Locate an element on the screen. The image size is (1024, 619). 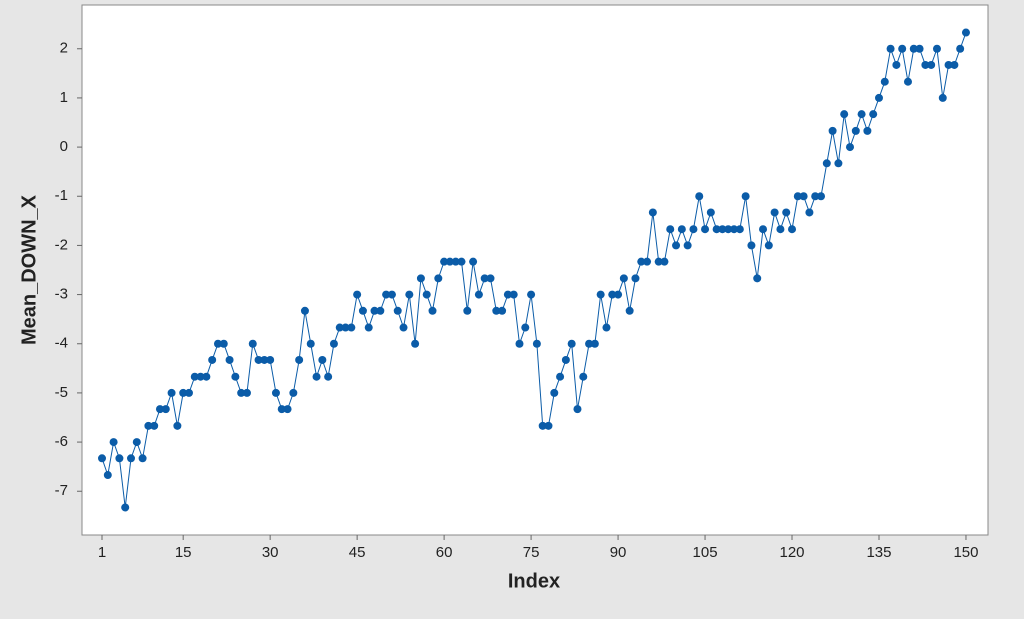
y-tick-label: -1 is located at coordinates (61, 195).